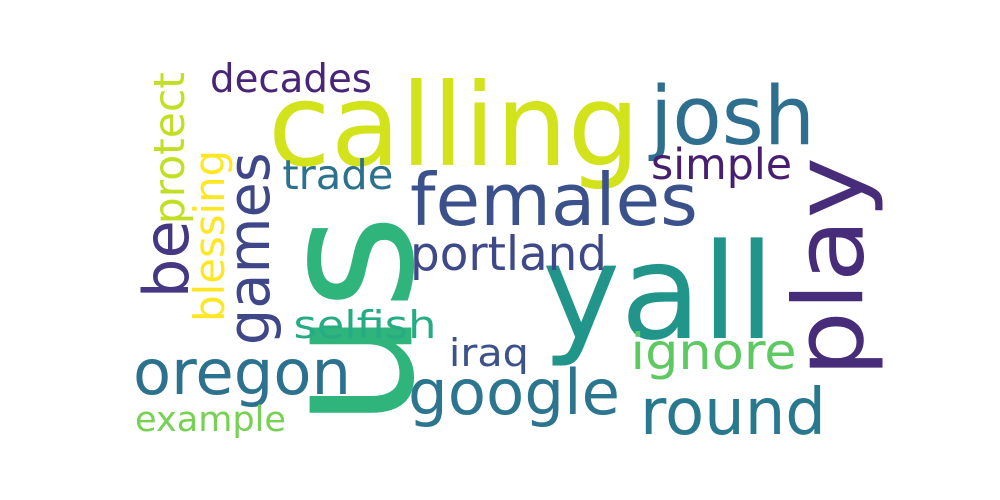 Image resolution: width=1000 pixels, height=500 pixels. Describe the element at coordinates (489, 353) in the screenshot. I see `word-iraq: iraq` at that location.